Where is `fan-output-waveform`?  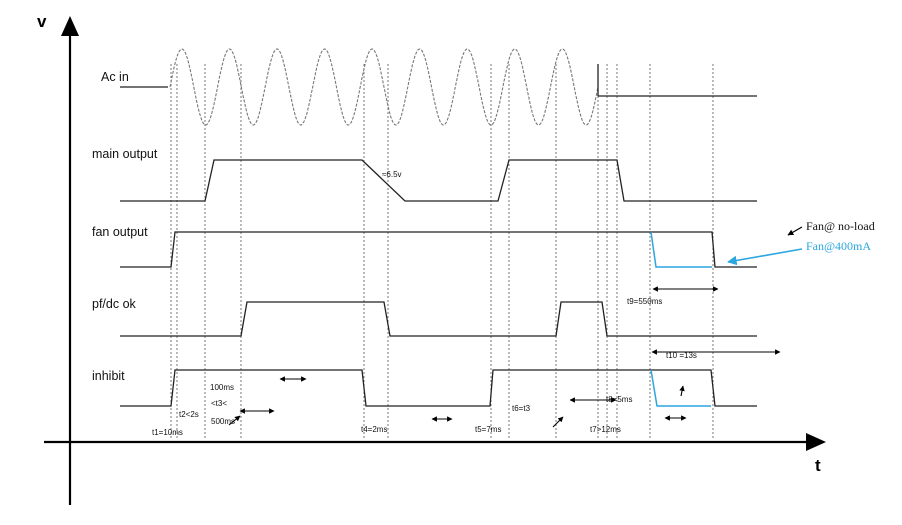
fan-output-waveform is located at coordinates (438, 249).